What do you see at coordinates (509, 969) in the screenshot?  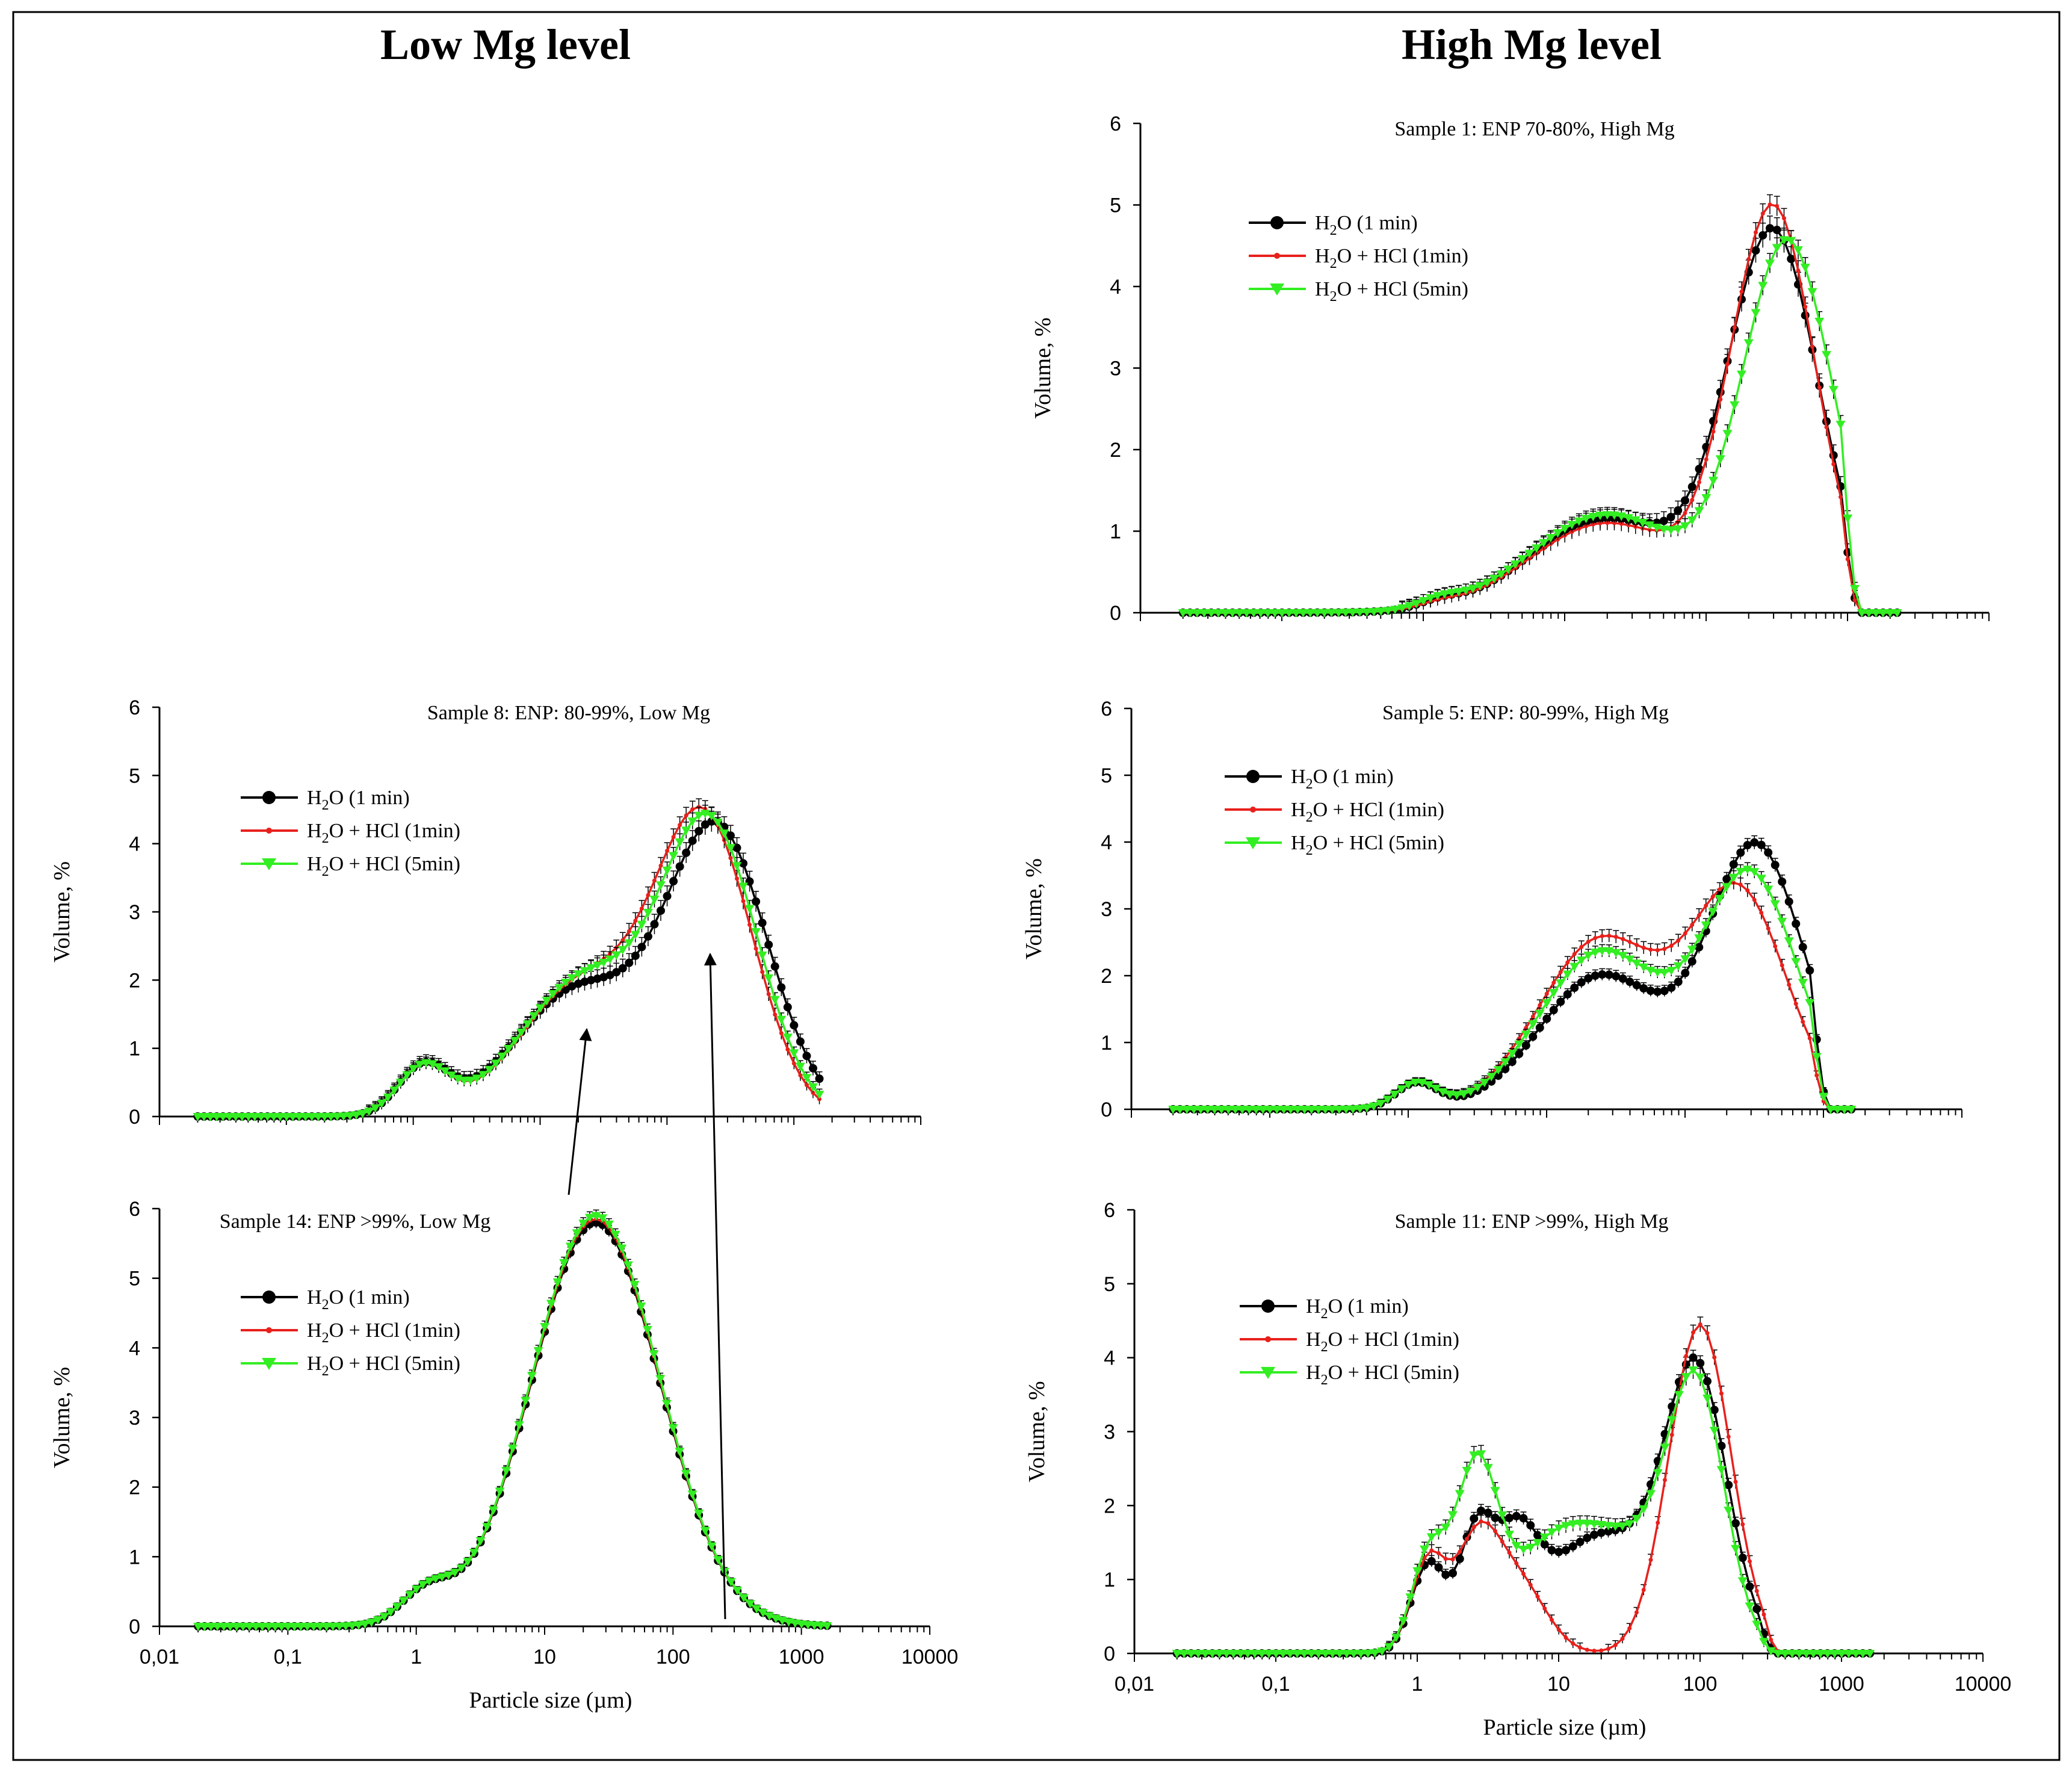 I see `series-line` at bounding box center [509, 969].